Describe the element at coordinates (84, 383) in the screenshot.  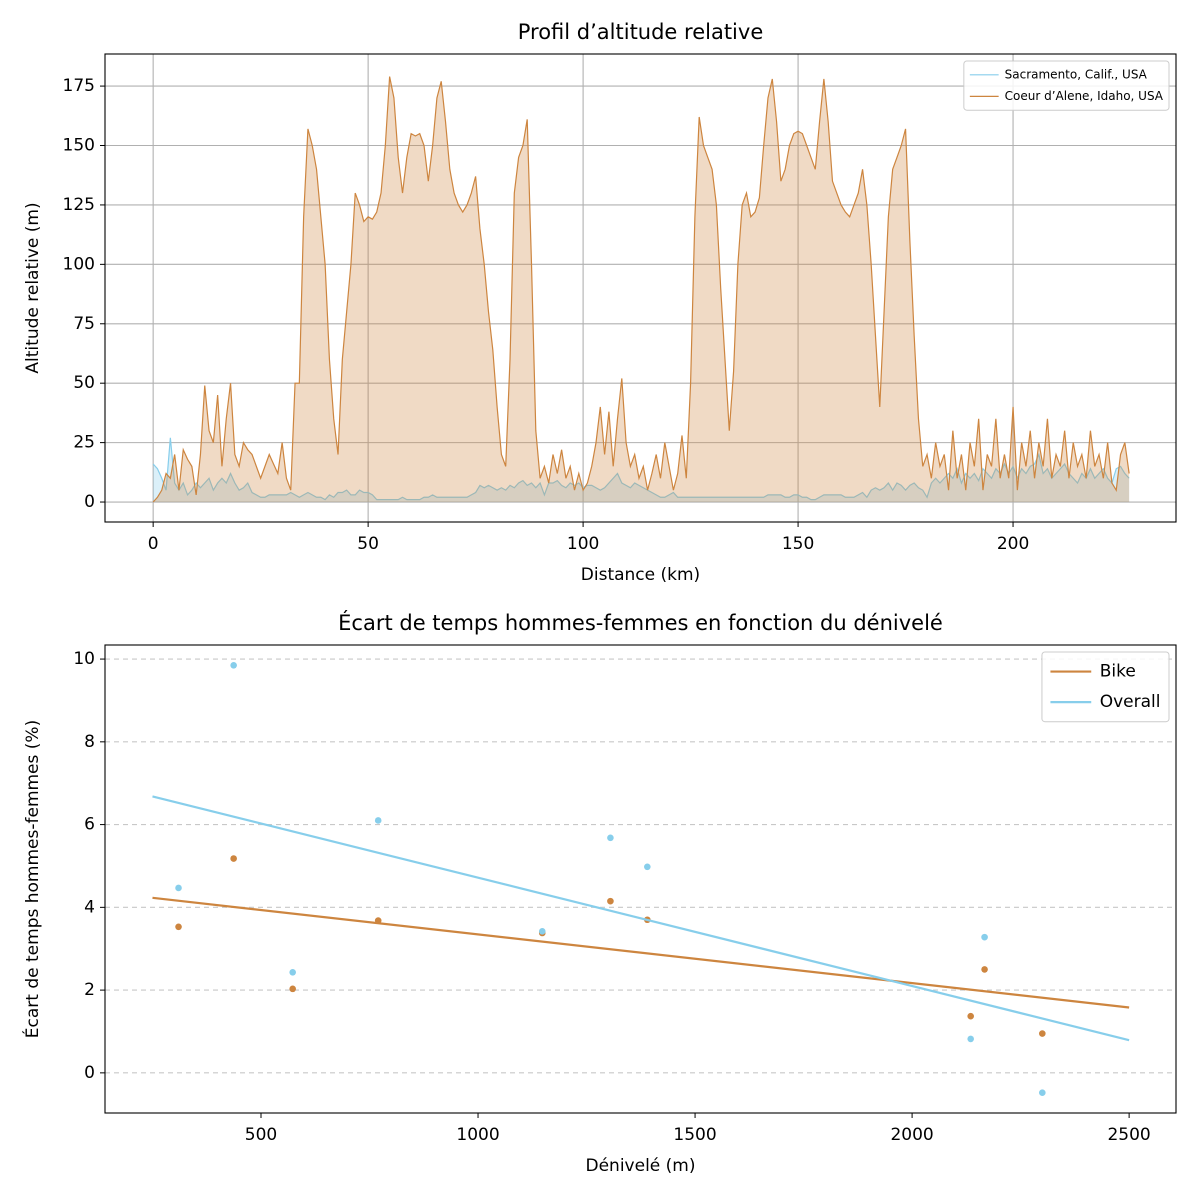
I see `y-tick-label: 50` at that location.